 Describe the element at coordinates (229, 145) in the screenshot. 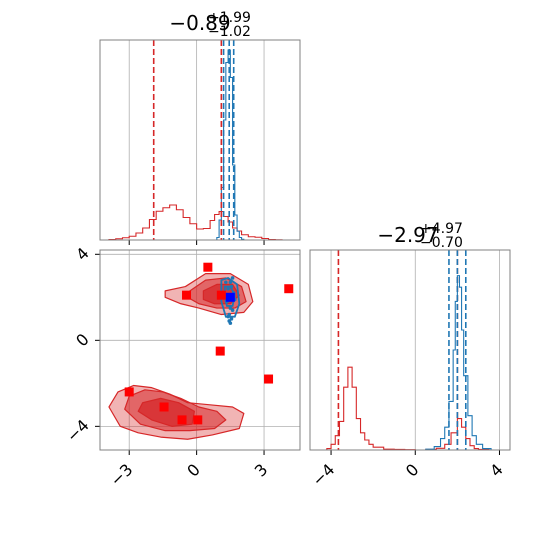

I see `panel0-histogram-blue` at that location.